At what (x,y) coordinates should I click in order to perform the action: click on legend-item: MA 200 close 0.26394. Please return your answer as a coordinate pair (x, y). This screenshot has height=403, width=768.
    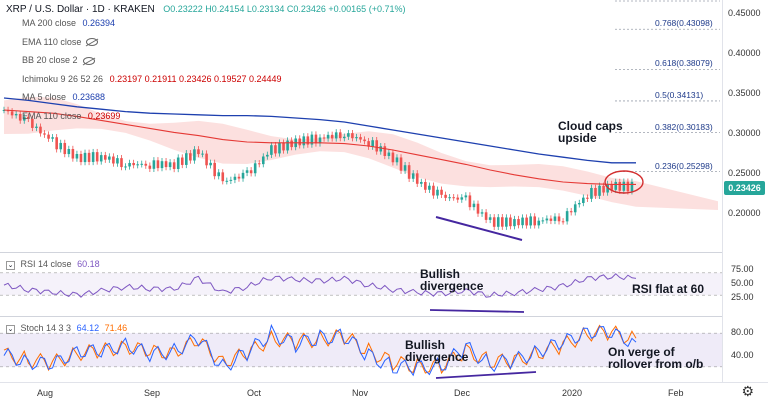
    Looking at the image, I should click on (68, 23).